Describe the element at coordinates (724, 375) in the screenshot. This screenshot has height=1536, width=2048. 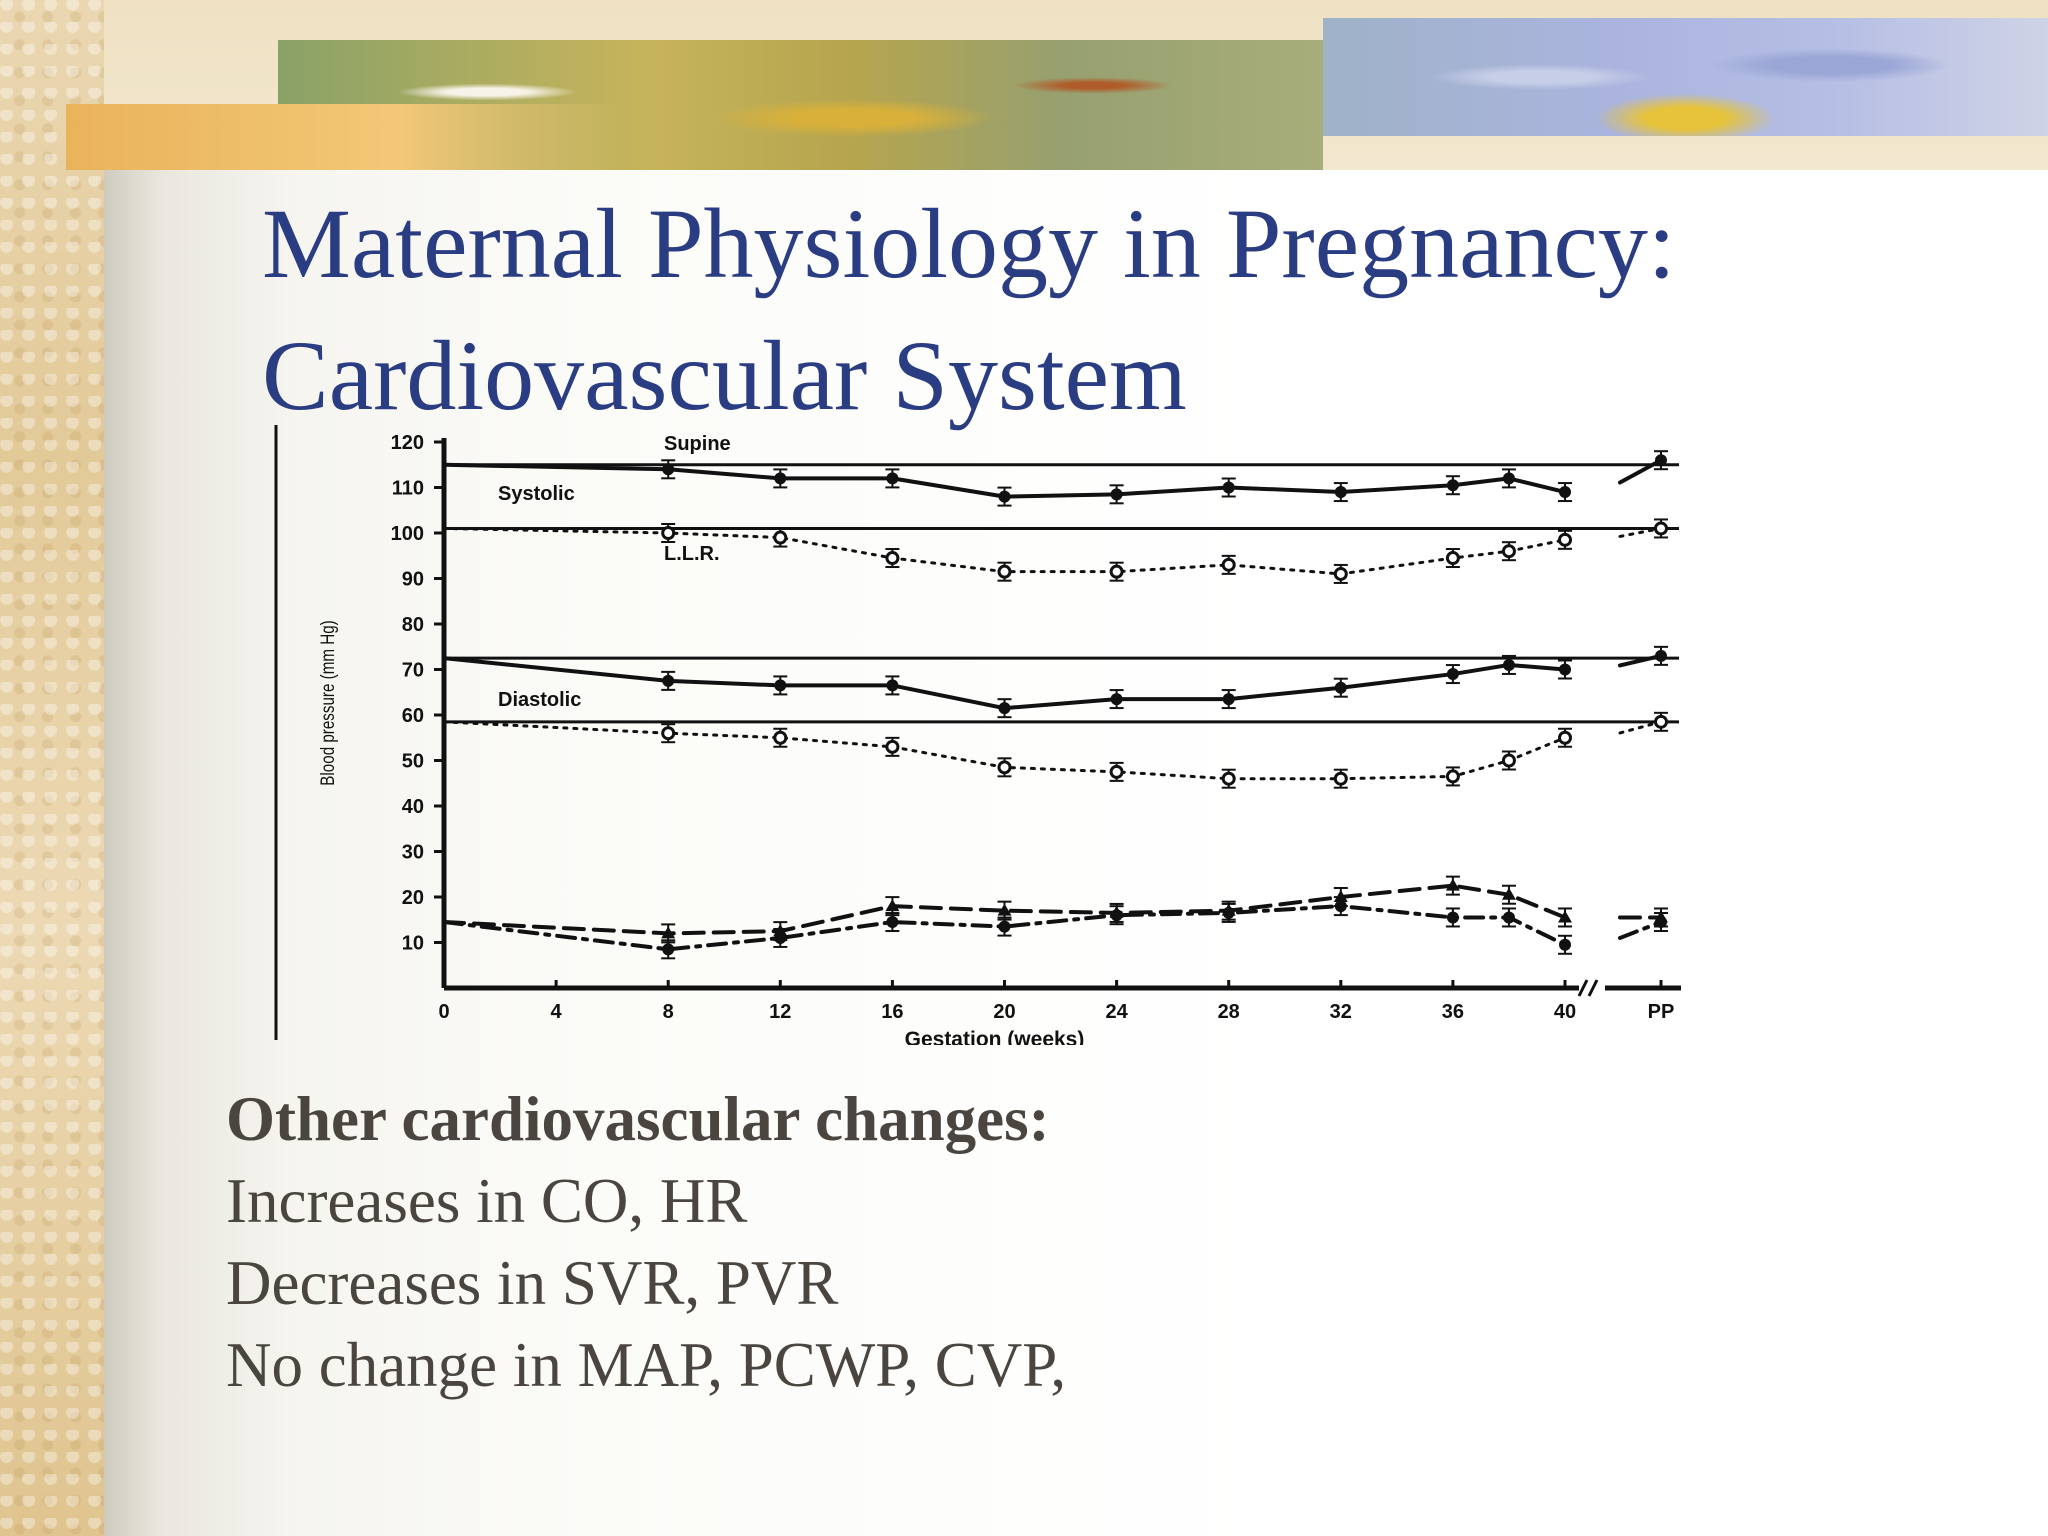
I see `slide-title-line-2: Cardiovascular System` at that location.